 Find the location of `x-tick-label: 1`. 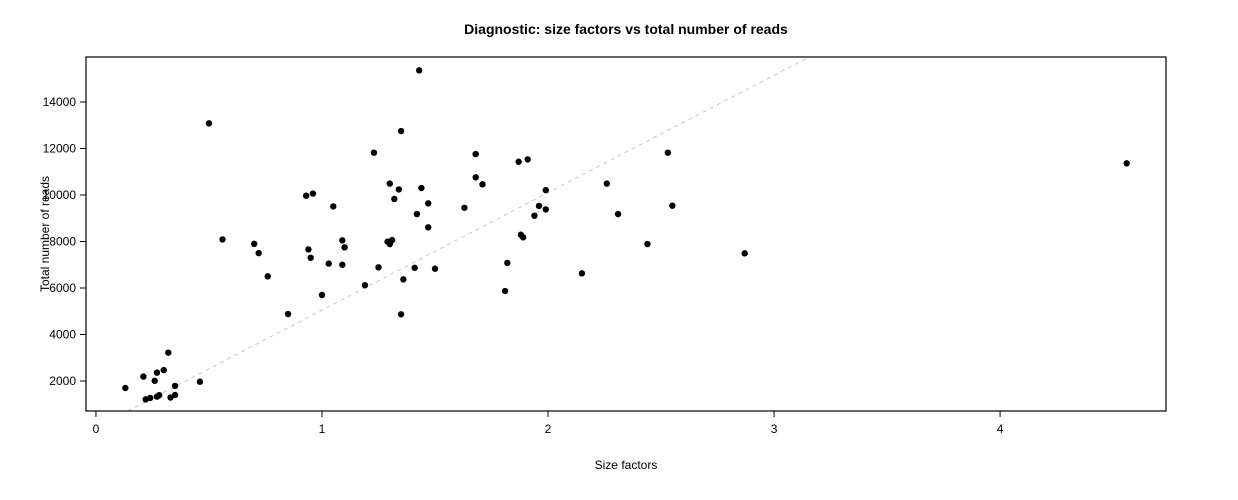

x-tick-label: 1 is located at coordinates (322, 429).